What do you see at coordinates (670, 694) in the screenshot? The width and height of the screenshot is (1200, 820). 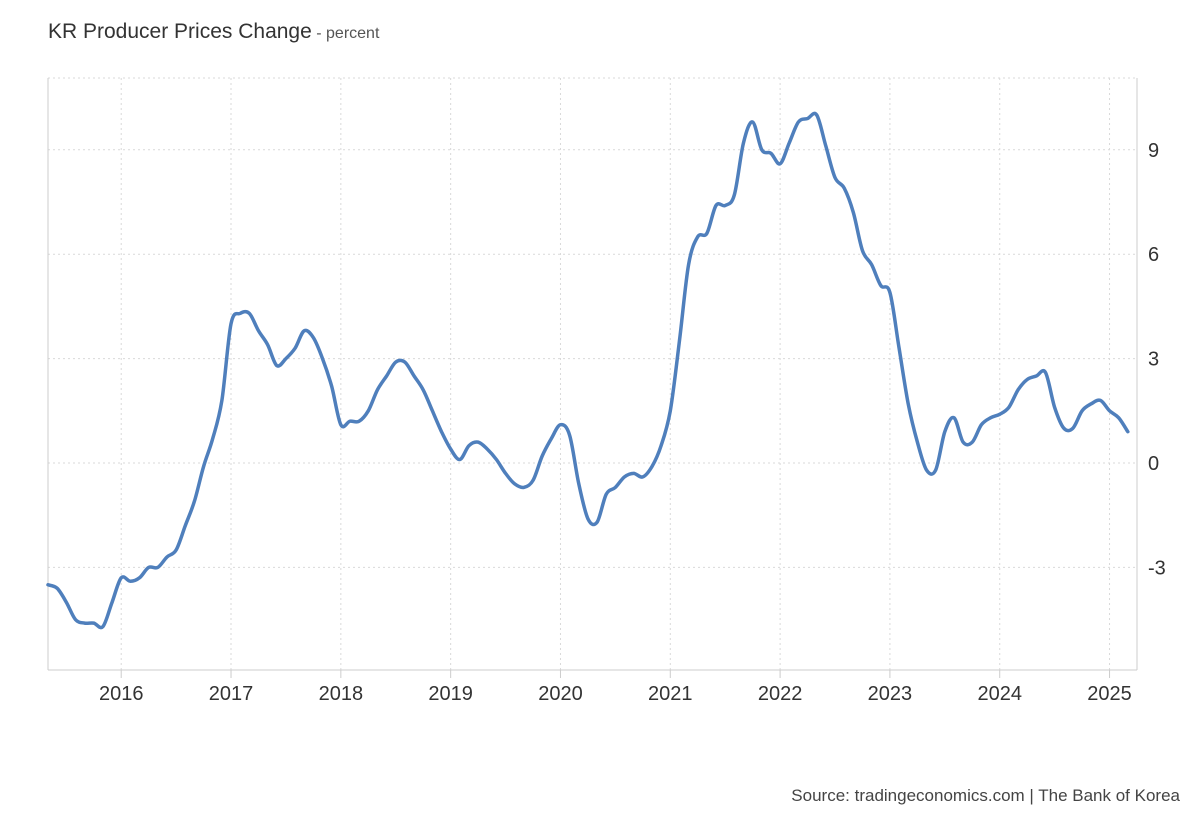 I see `x-tick-label: 2021` at bounding box center [670, 694].